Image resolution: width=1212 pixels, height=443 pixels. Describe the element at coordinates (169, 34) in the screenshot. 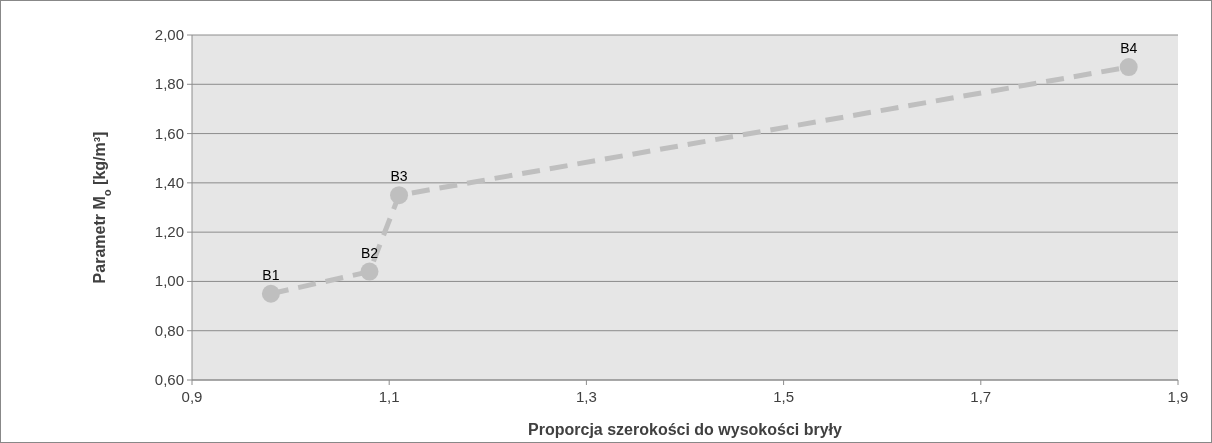

I see `y-tick-label: 2,00` at that location.